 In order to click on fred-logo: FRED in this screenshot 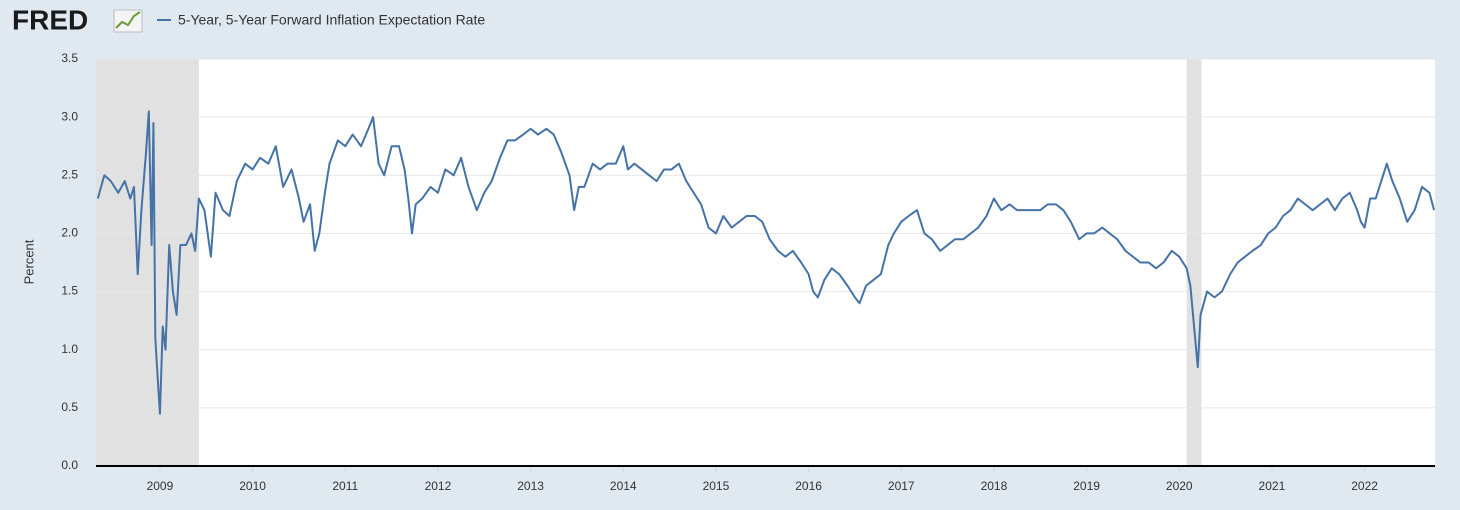, I will do `click(77, 19)`.